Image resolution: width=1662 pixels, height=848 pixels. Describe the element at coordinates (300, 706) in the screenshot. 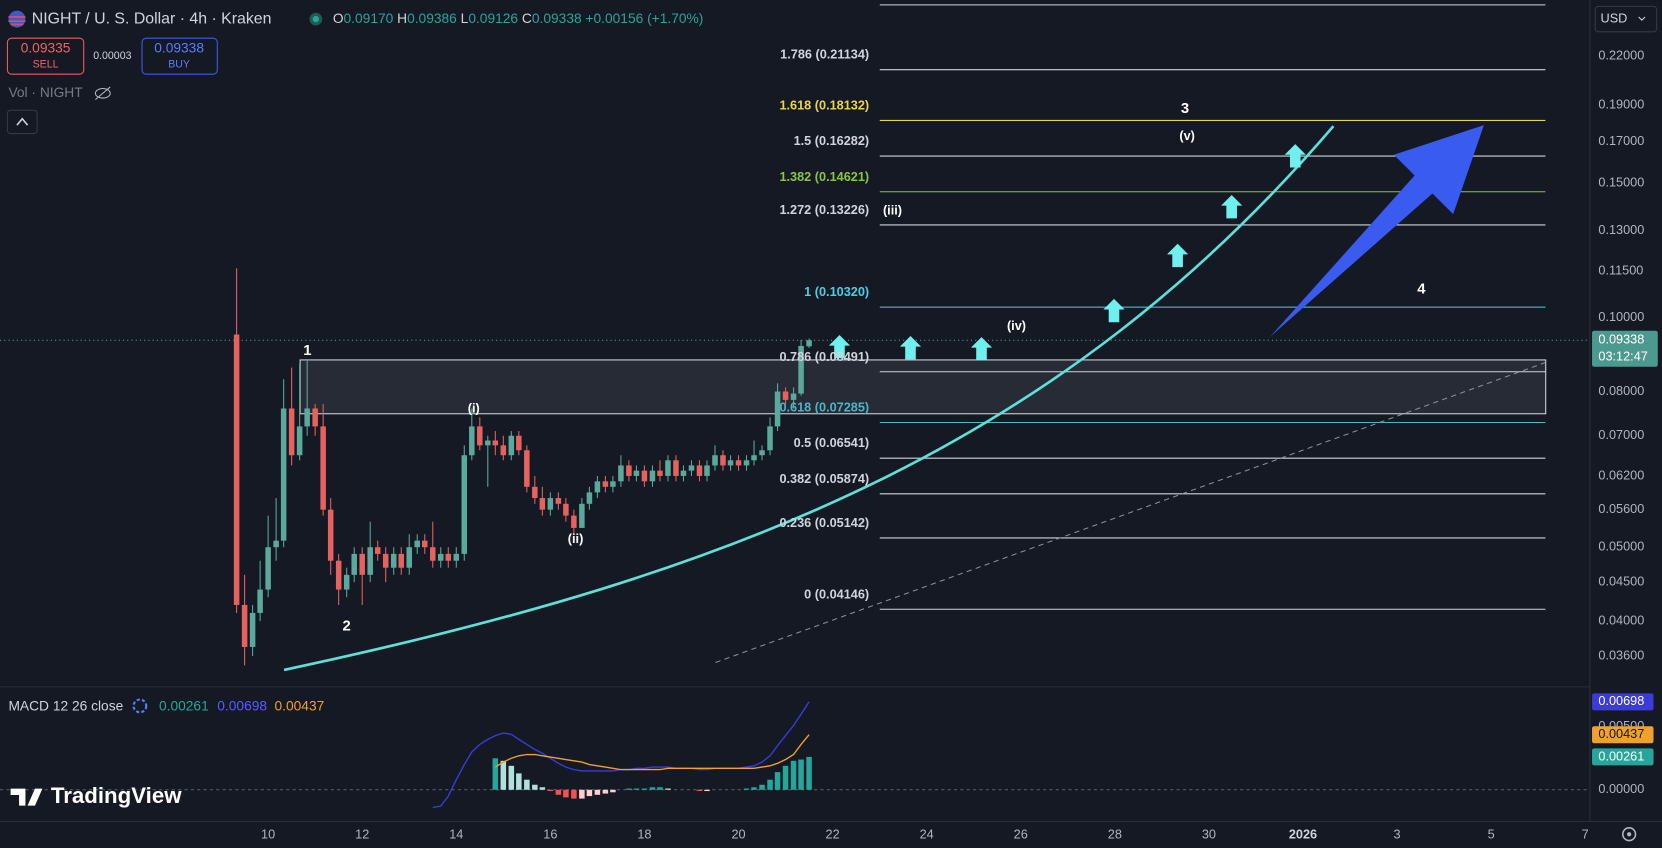

I see `macd-signal-value: 0.00437` at that location.